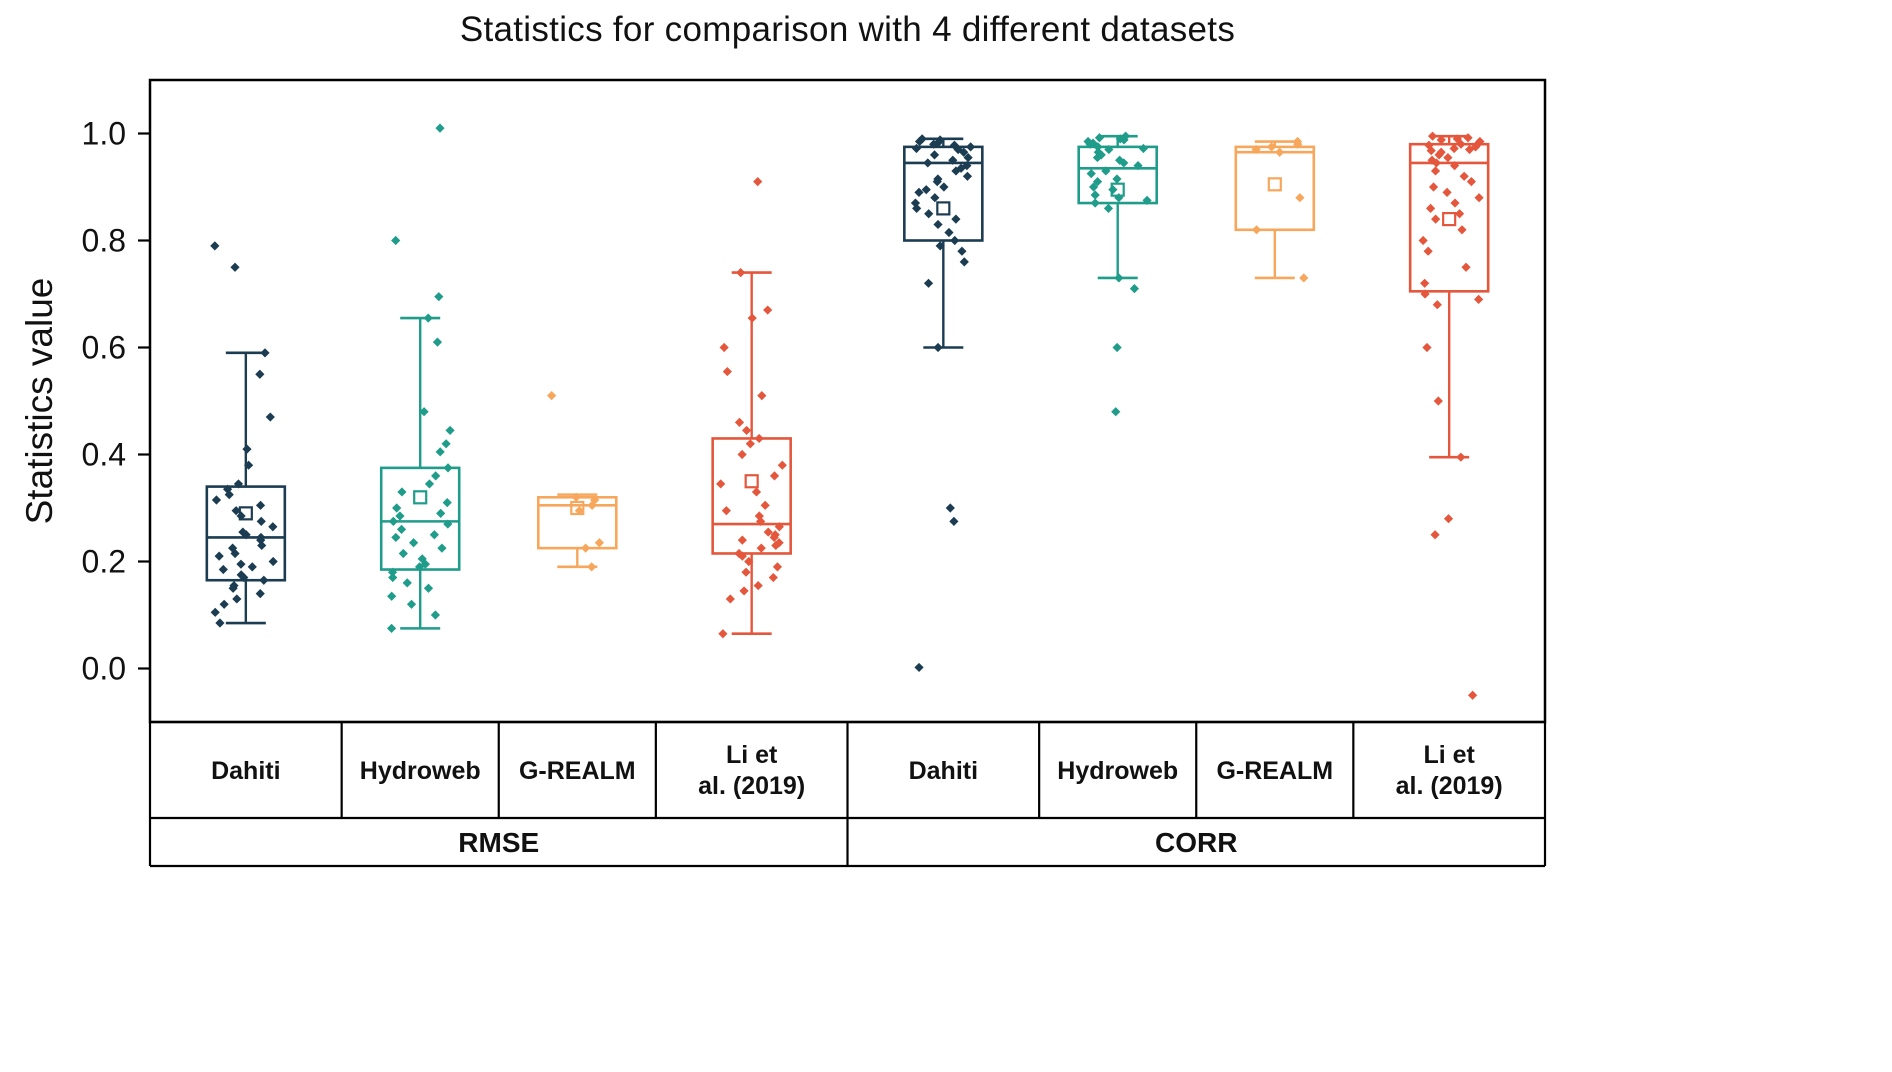 The height and width of the screenshot is (1072, 1892). What do you see at coordinates (943, 403) in the screenshot?
I see `box-corr-dahiti` at bounding box center [943, 403].